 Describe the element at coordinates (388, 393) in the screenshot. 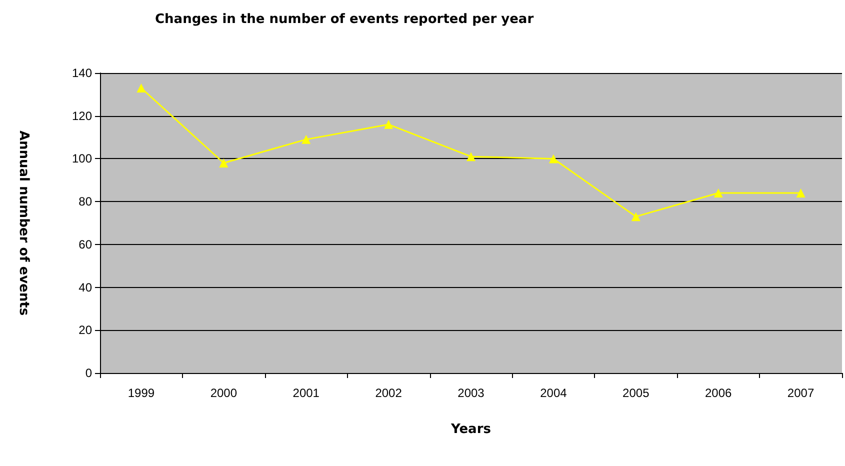

I see `x-tick-label: 2002` at that location.